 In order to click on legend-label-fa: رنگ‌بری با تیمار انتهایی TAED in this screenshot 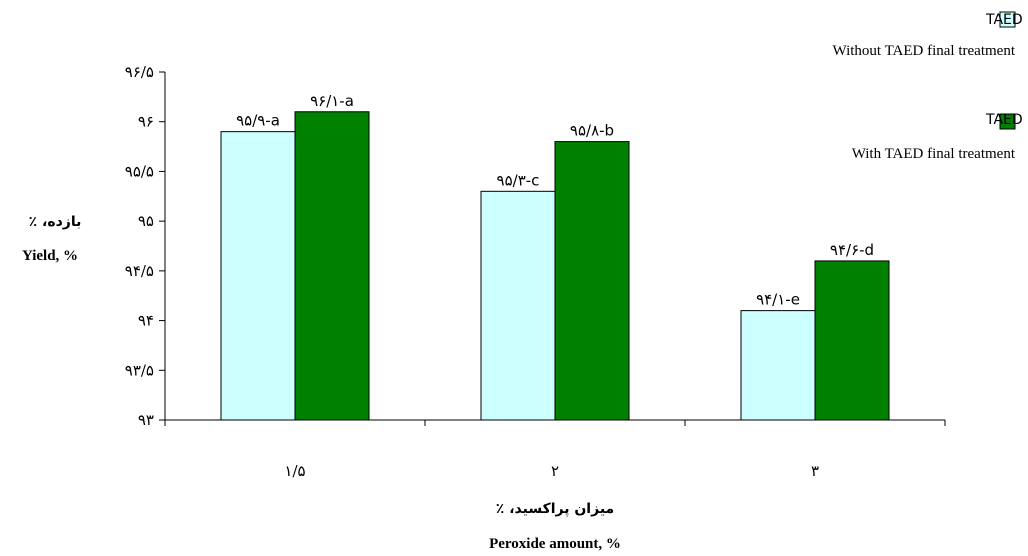, I will do `click(1006, 119)`.